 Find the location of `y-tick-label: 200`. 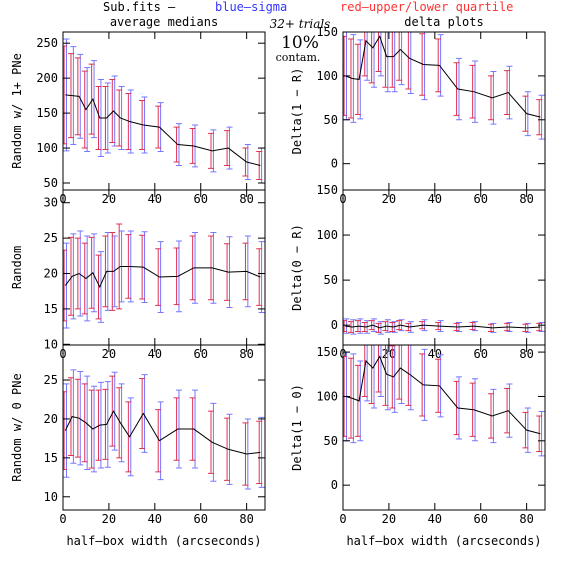

y-tick-label: 200 is located at coordinates (47, 78).